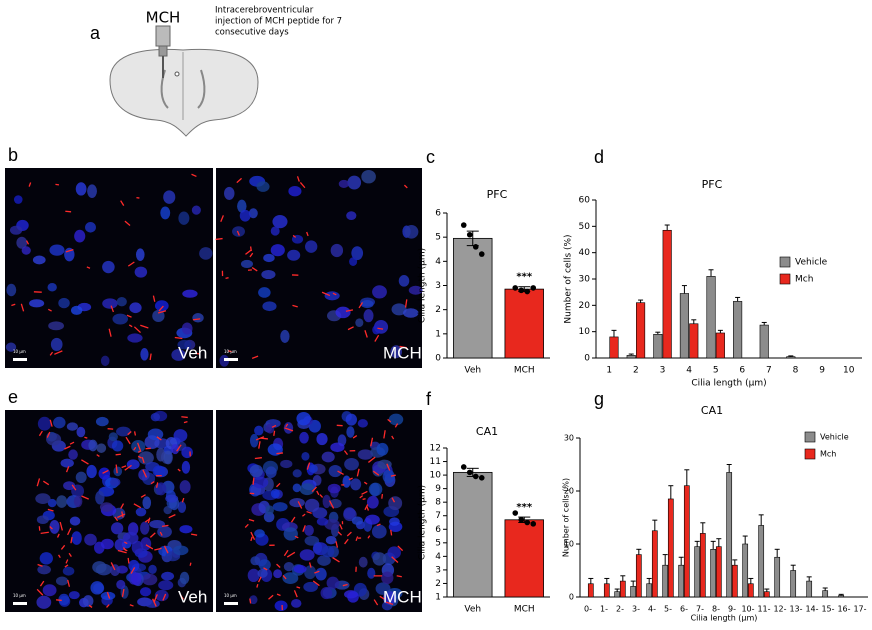 The image size is (872, 630). I want to click on x-tick-label: MCH, so click(524, 371).